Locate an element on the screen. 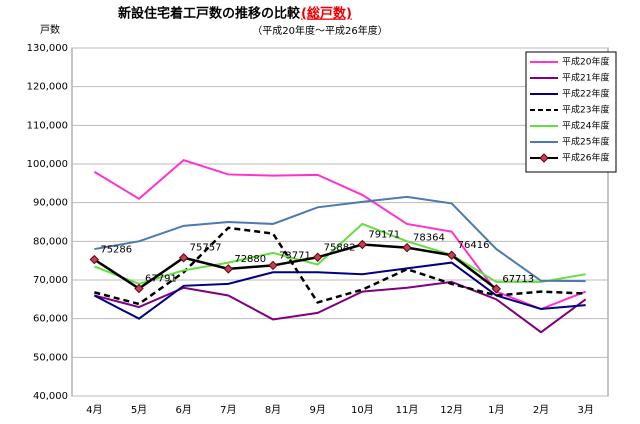 The width and height of the screenshot is (640, 424). y-tick-label: 90,000 is located at coordinates (50, 203).